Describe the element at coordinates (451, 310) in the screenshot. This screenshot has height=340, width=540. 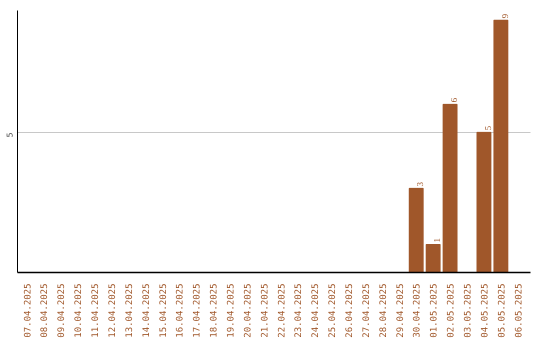
I see `x-tick-label: 02.05.2025` at that location.